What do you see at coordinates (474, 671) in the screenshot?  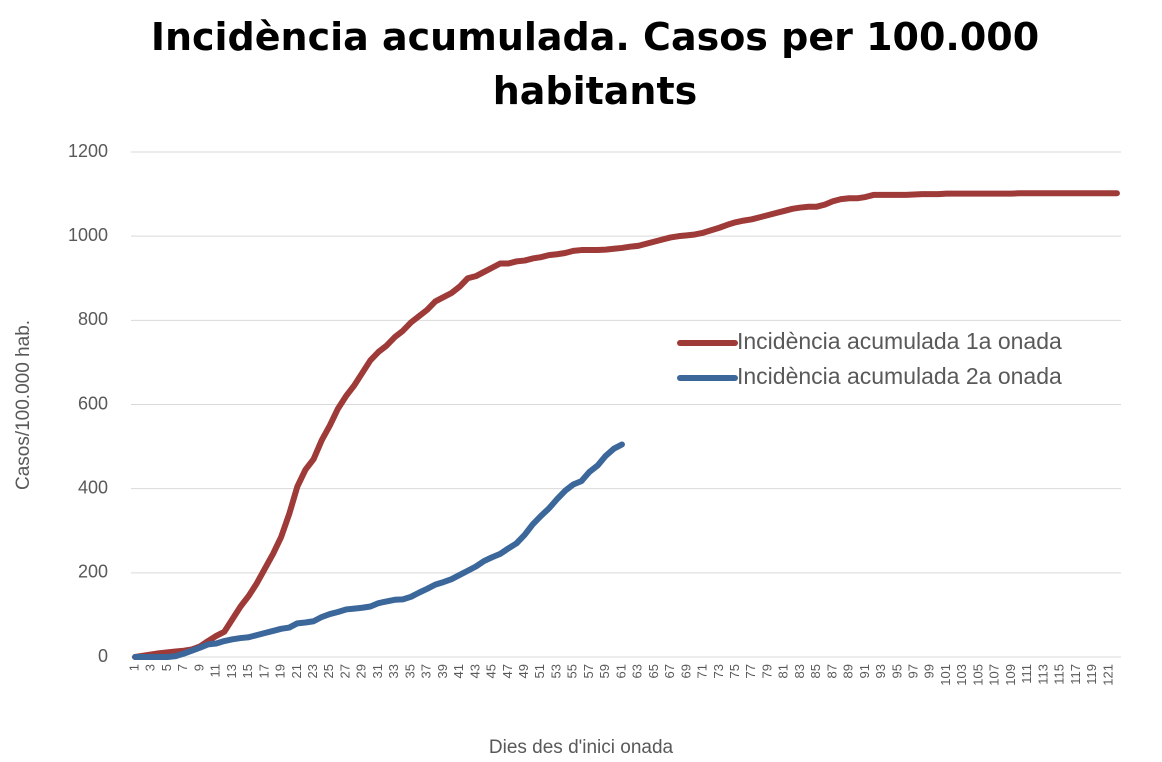 I see `x-tick-label: 43` at bounding box center [474, 671].